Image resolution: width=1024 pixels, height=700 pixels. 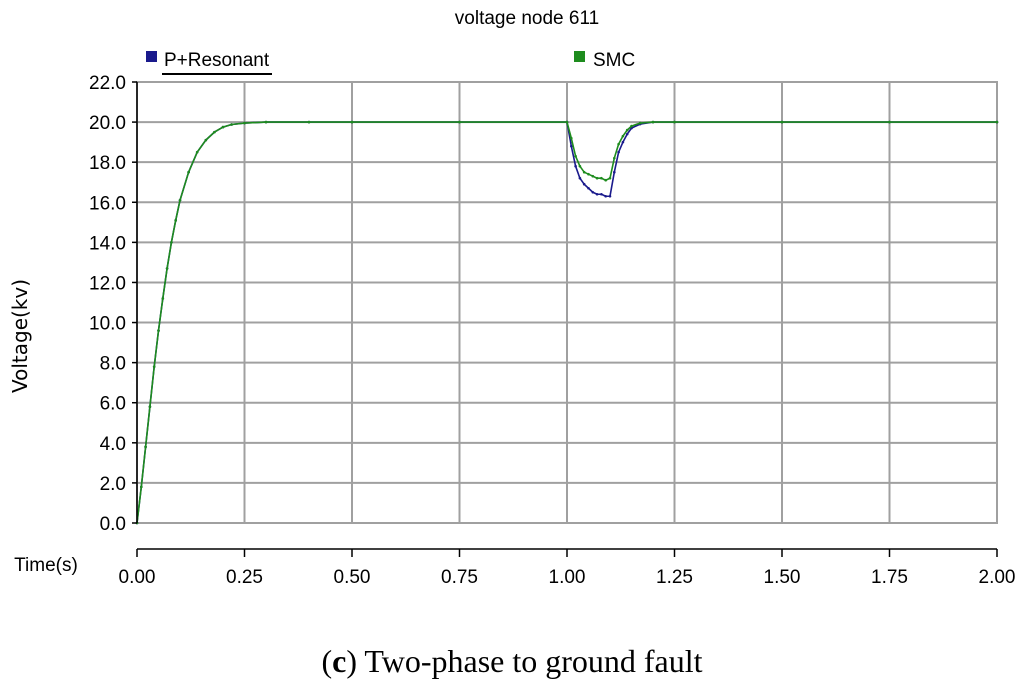 I want to click on legend-label-smc: SMC, so click(x=614, y=60).